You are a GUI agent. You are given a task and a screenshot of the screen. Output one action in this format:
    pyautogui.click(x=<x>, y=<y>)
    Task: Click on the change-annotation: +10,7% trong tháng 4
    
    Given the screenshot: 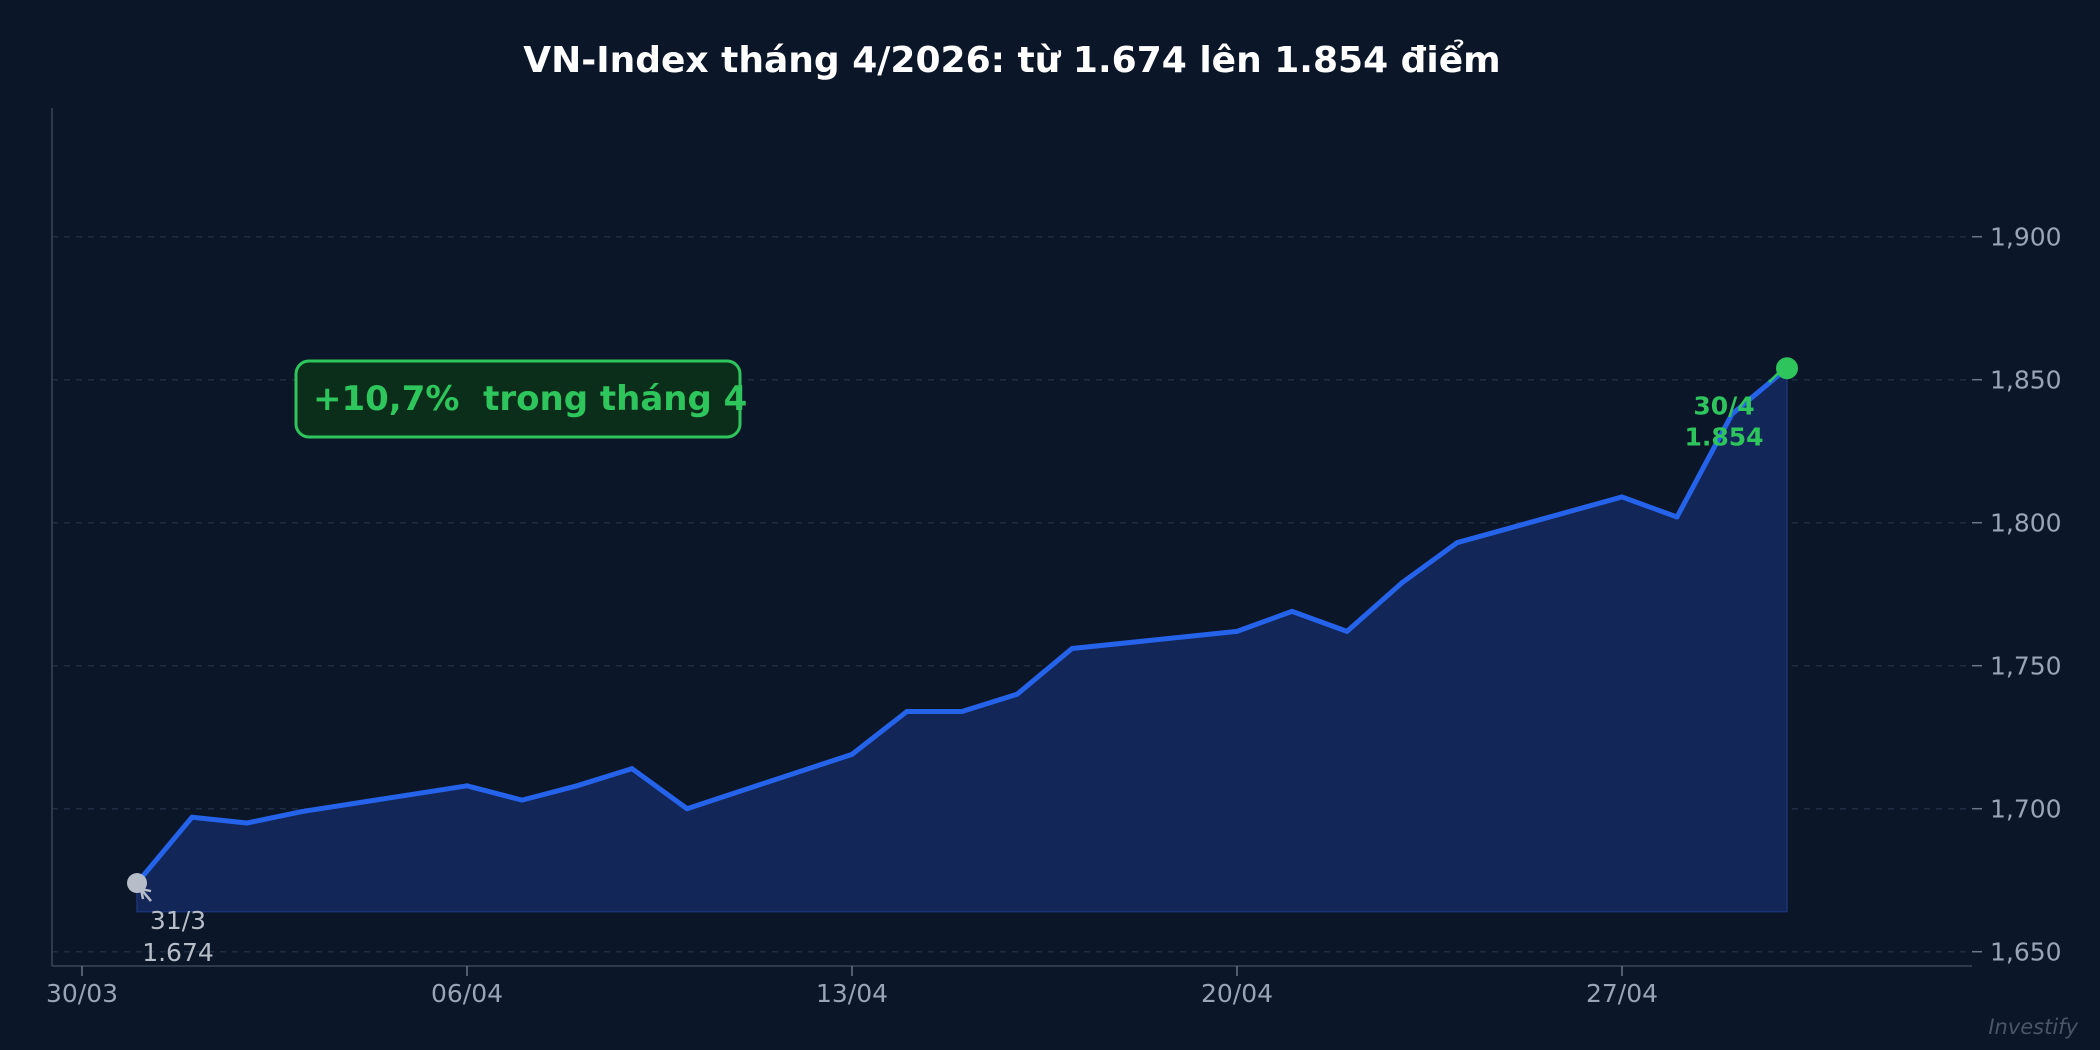 What is the action you would take?
    pyautogui.click(x=520, y=399)
    